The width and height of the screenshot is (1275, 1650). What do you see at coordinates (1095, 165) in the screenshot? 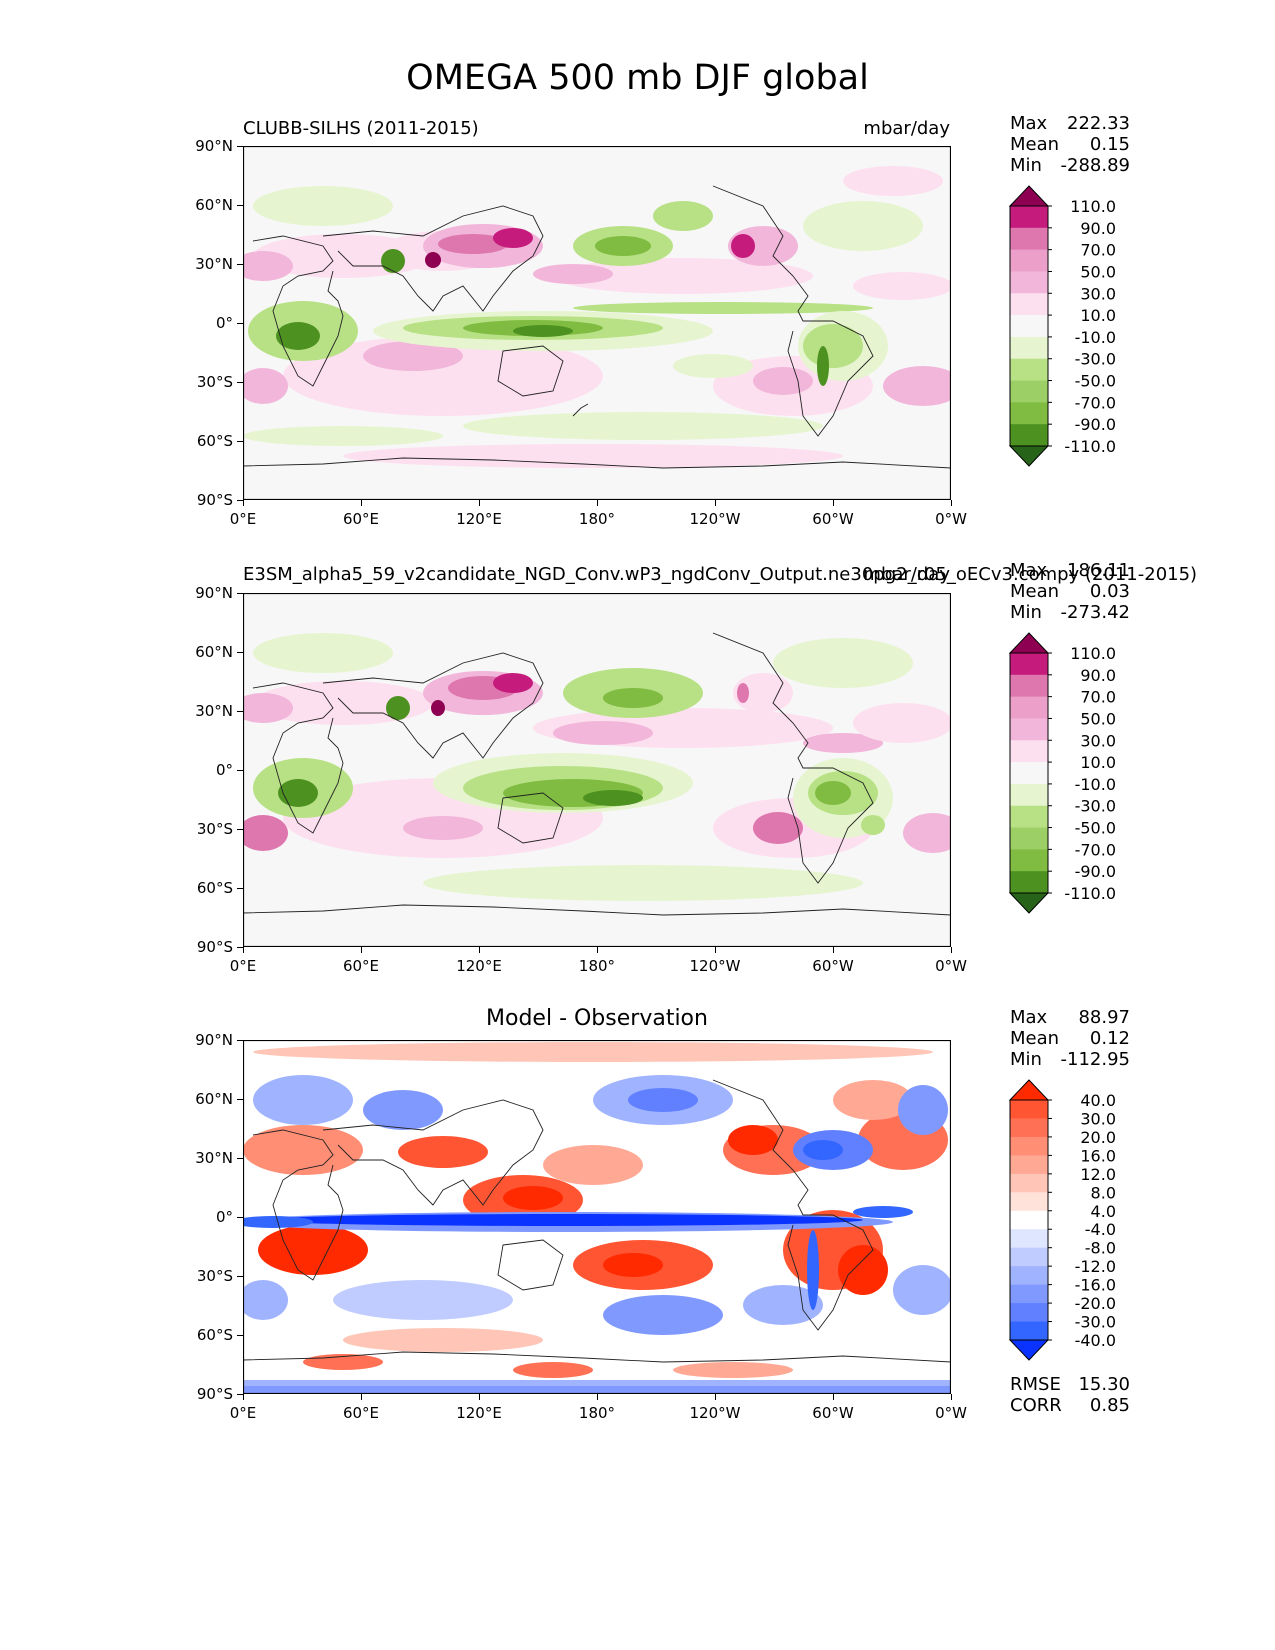
I see `panel-1-min-value: -288.89` at bounding box center [1095, 165].